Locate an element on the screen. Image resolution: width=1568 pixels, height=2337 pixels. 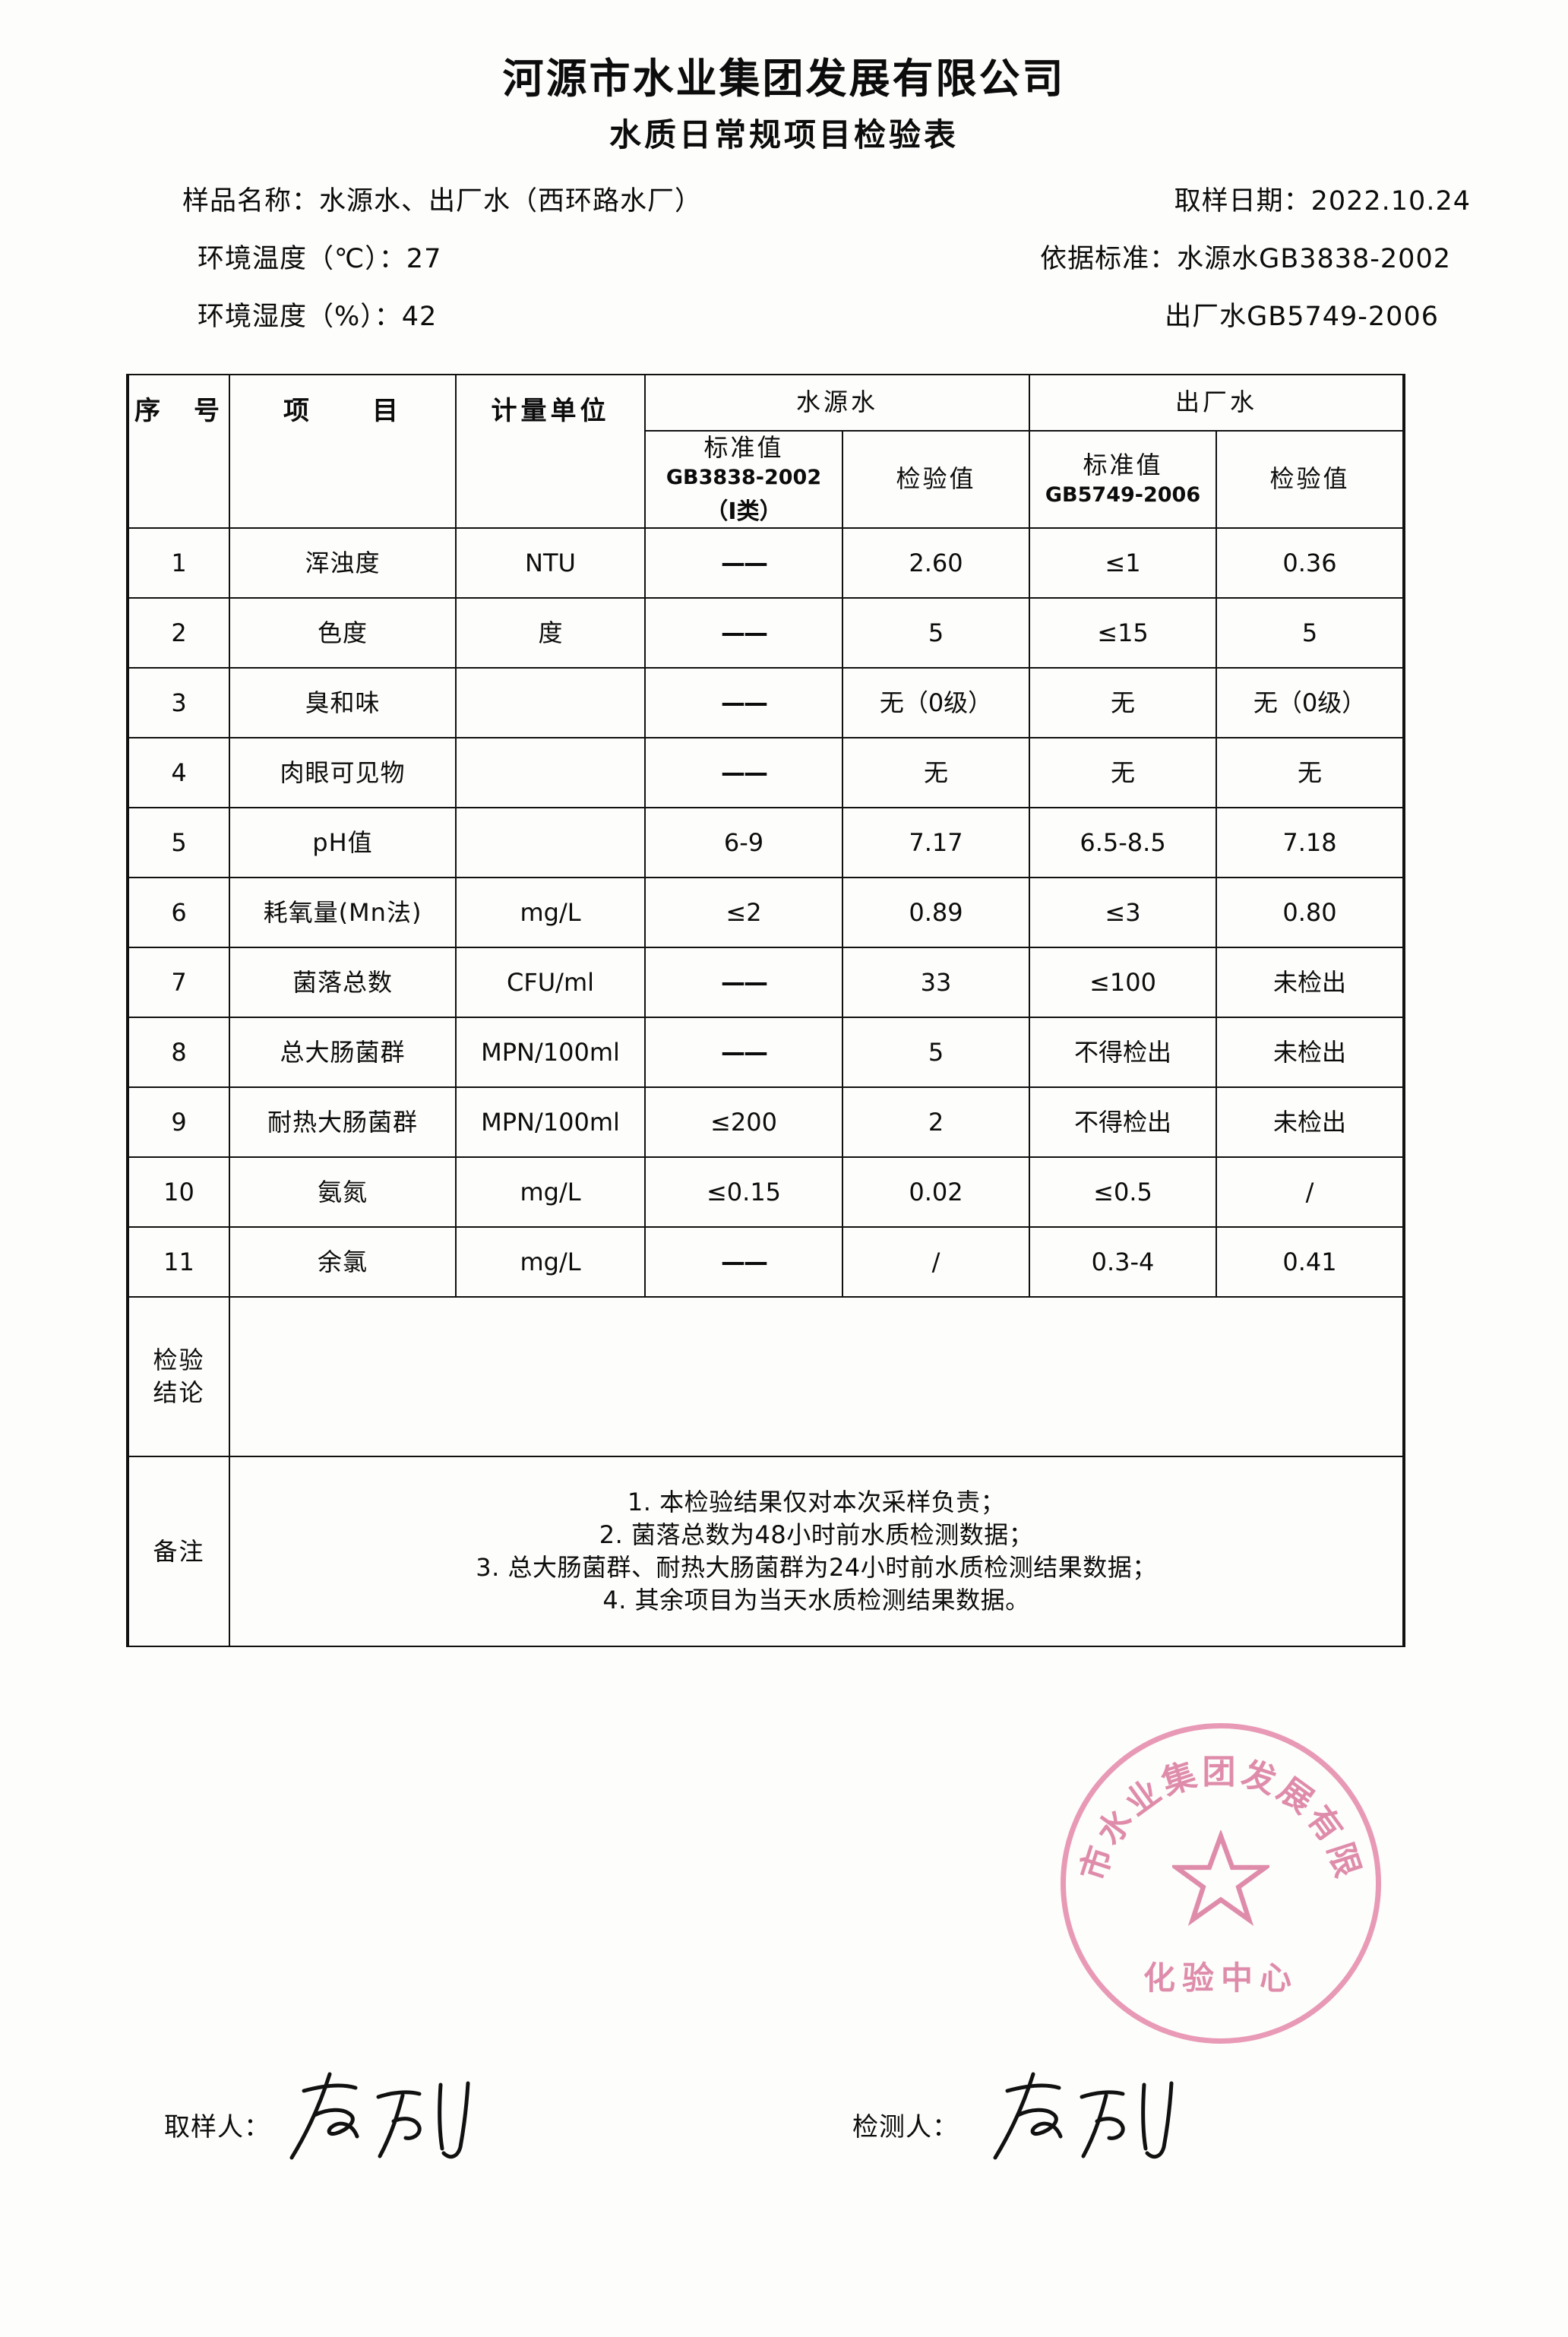
row-4-item: 肉眼可见物 is located at coordinates (343, 773).